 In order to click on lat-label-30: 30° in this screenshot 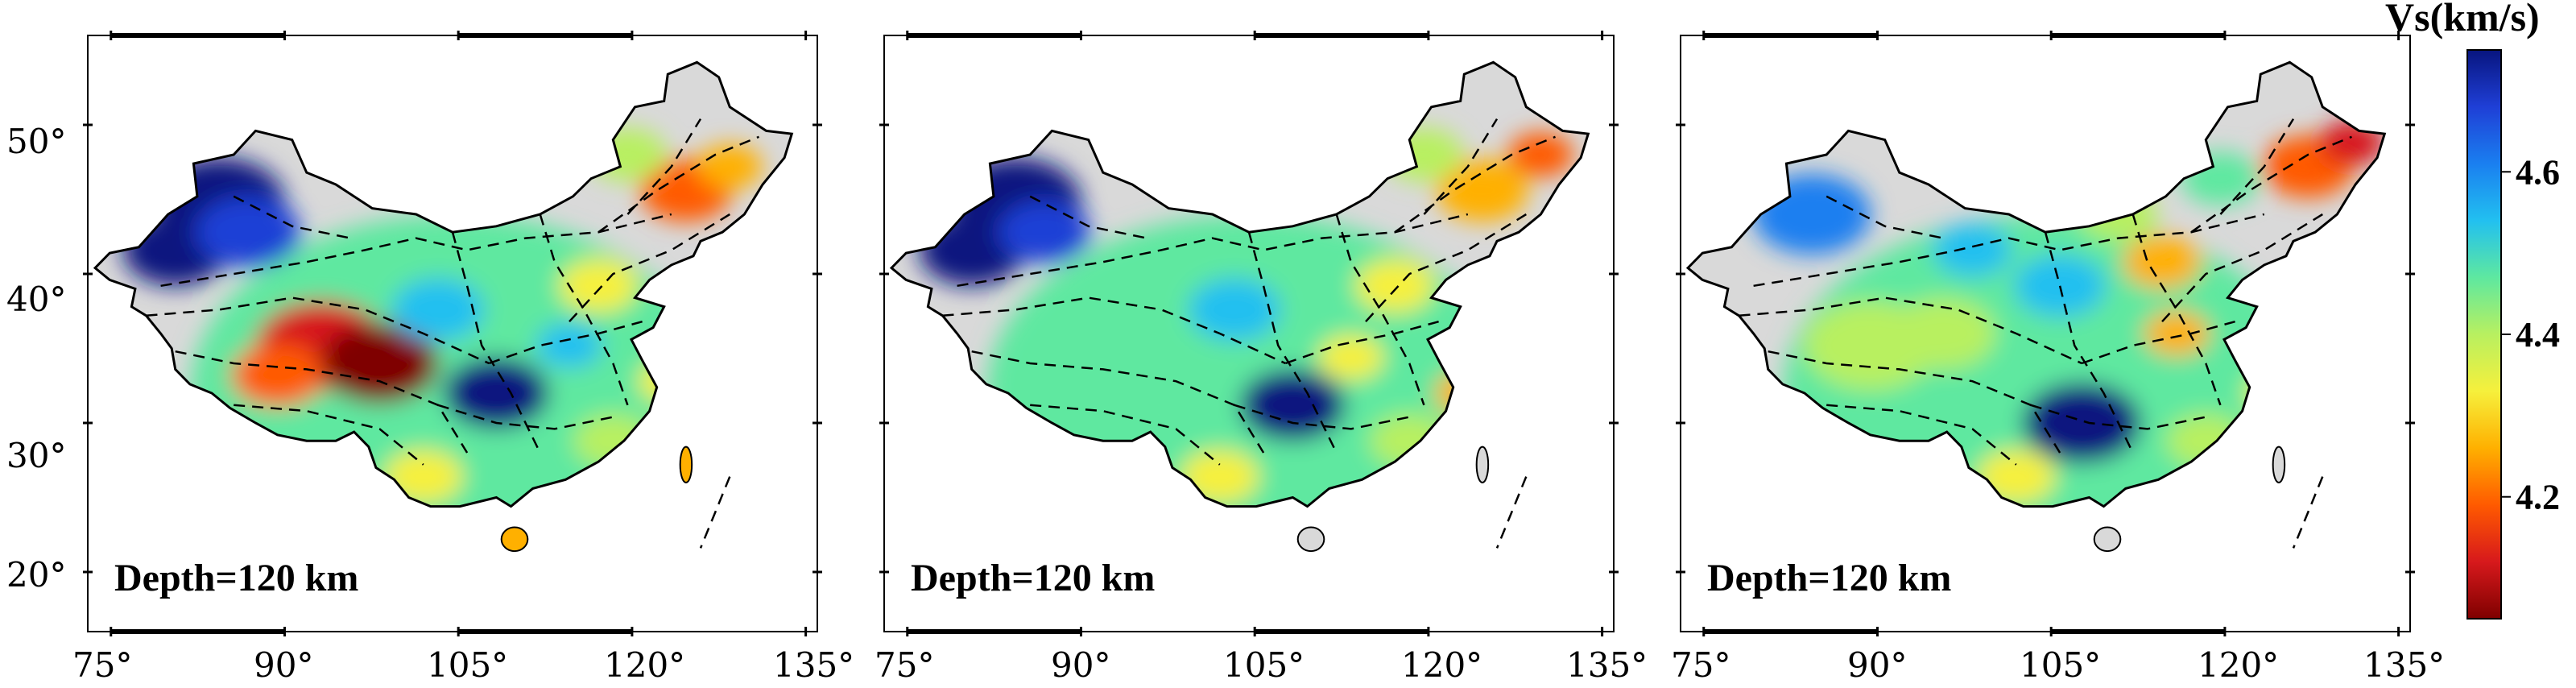, I will do `click(36, 455)`.